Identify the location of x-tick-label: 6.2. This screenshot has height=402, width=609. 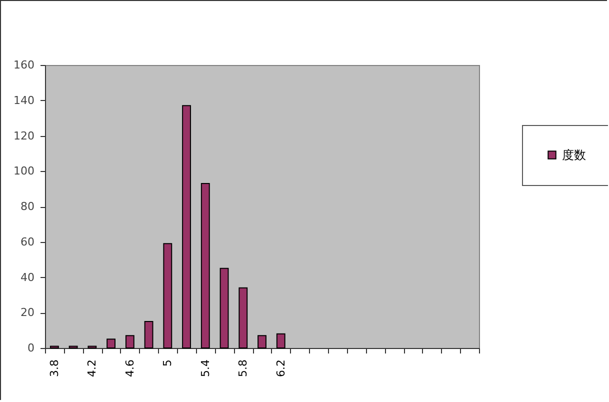
(281, 368).